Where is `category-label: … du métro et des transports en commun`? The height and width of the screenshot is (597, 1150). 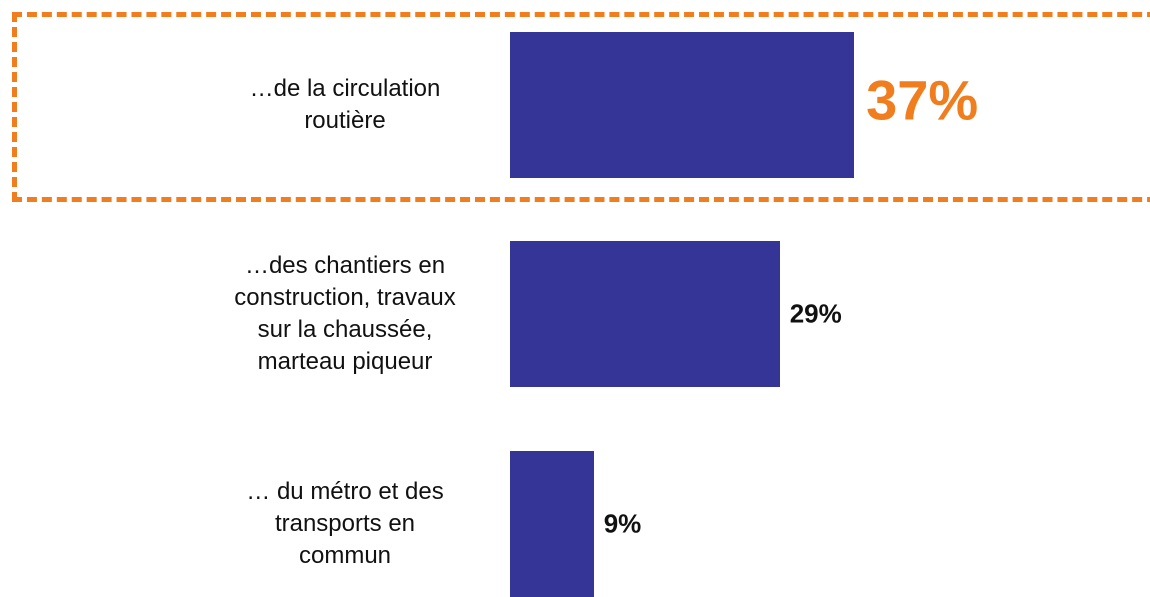
category-label: … du métro et des transports en commun is located at coordinates (345, 523).